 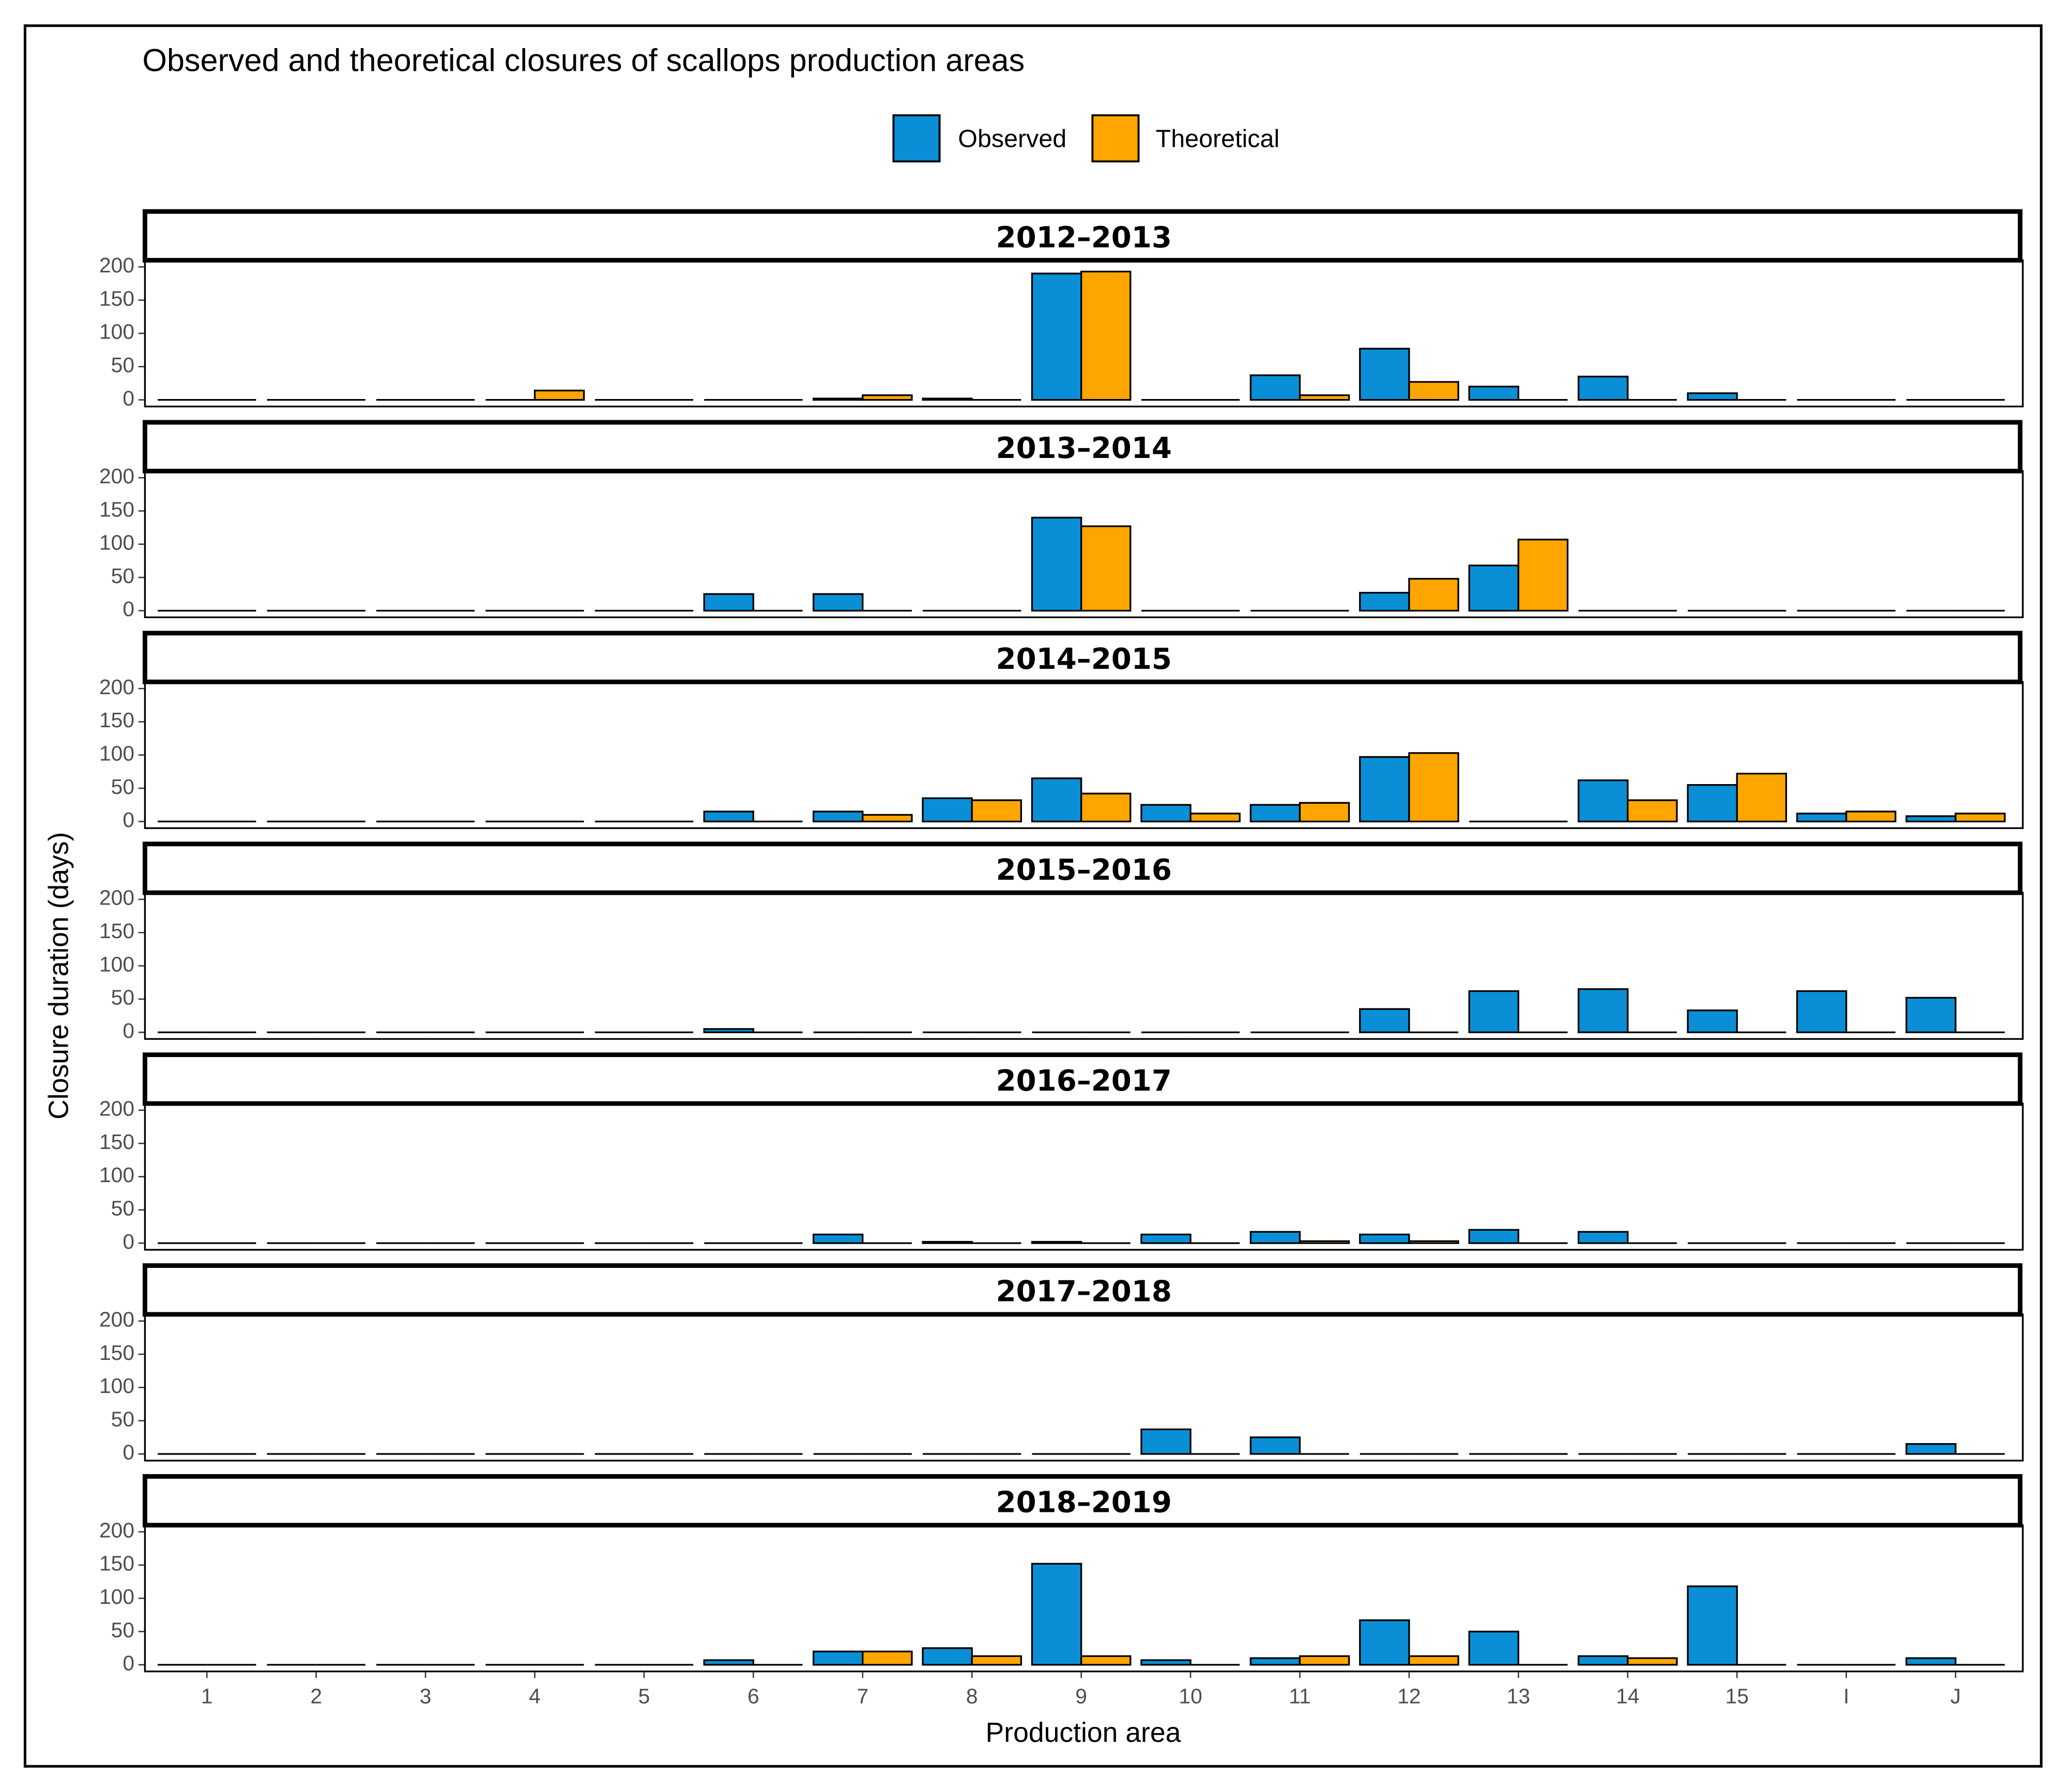 I want to click on x-tick-label: I, so click(x=1846, y=1696).